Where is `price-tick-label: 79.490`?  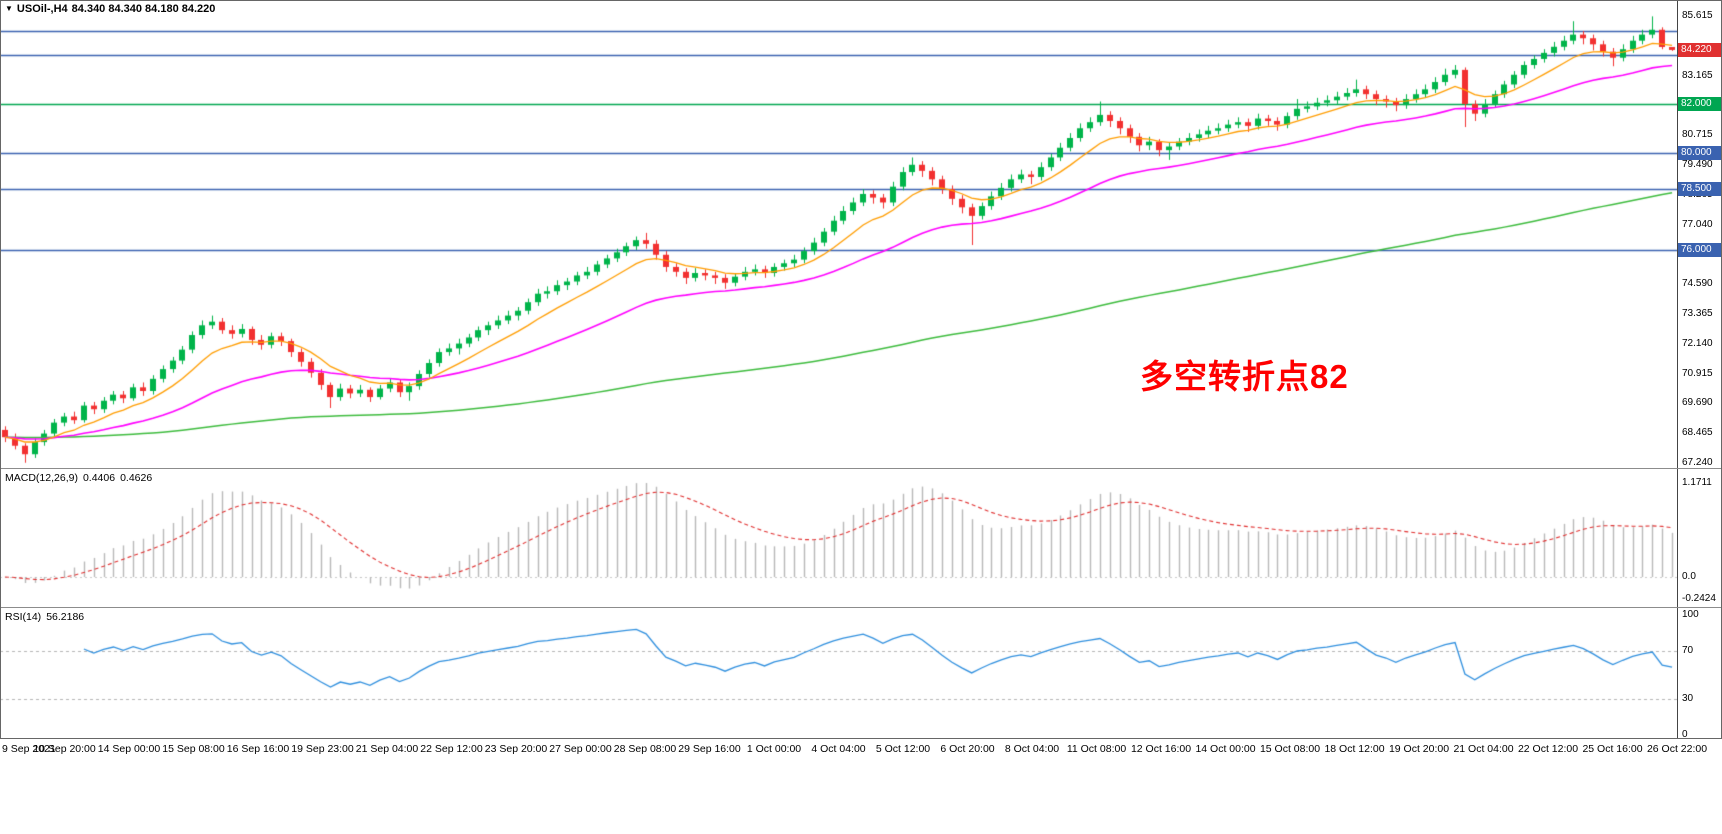 price-tick-label: 79.490 is located at coordinates (1697, 164).